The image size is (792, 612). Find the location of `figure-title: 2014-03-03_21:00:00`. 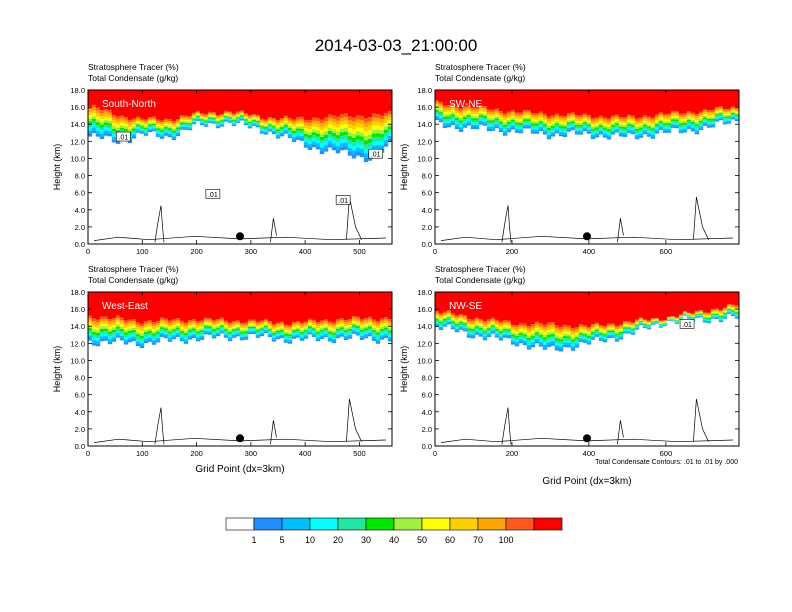

figure-title: 2014-03-03_21:00:00 is located at coordinates (396, 45).